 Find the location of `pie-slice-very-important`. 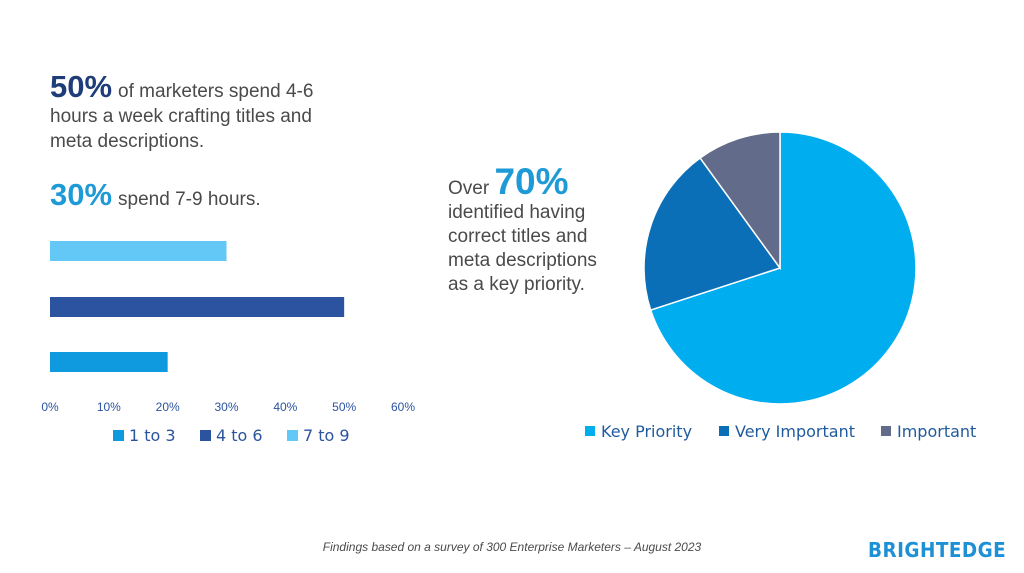

pie-slice-very-important is located at coordinates (712, 233).